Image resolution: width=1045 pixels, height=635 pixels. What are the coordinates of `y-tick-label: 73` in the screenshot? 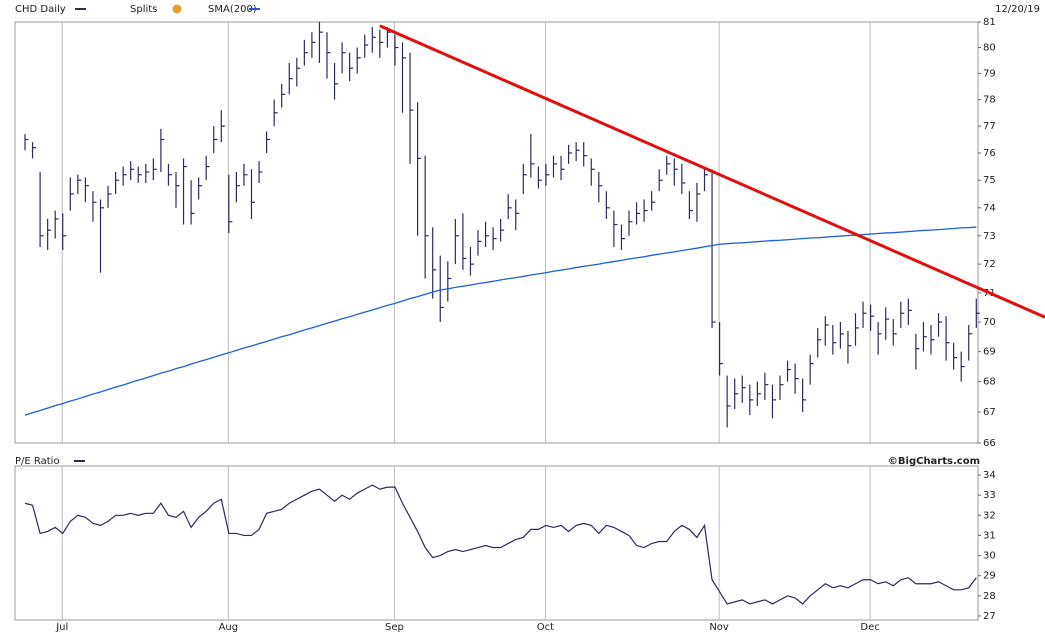 It's located at (989, 236).